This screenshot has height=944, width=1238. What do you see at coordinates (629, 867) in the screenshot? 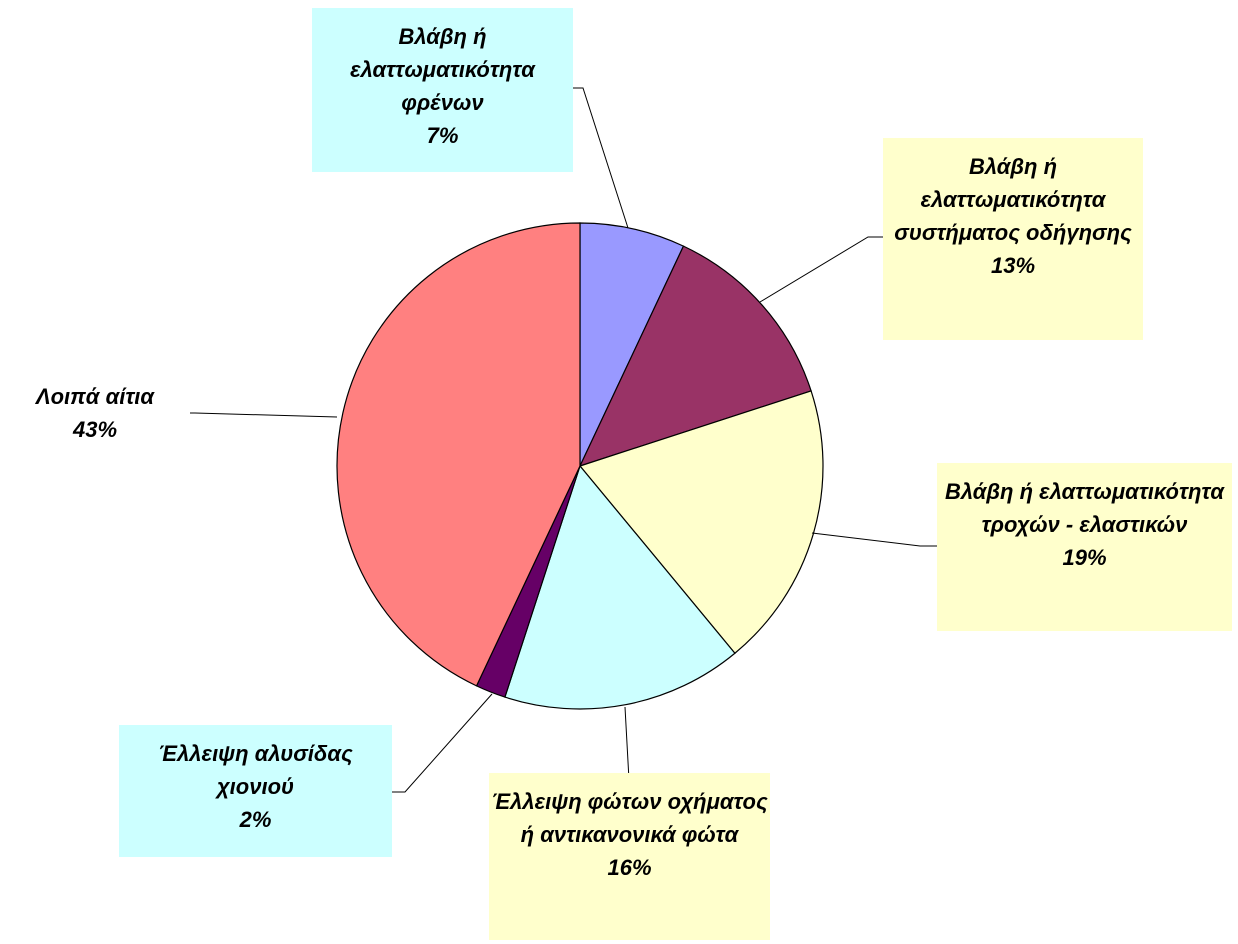
I see `value-label: 16%` at bounding box center [629, 867].